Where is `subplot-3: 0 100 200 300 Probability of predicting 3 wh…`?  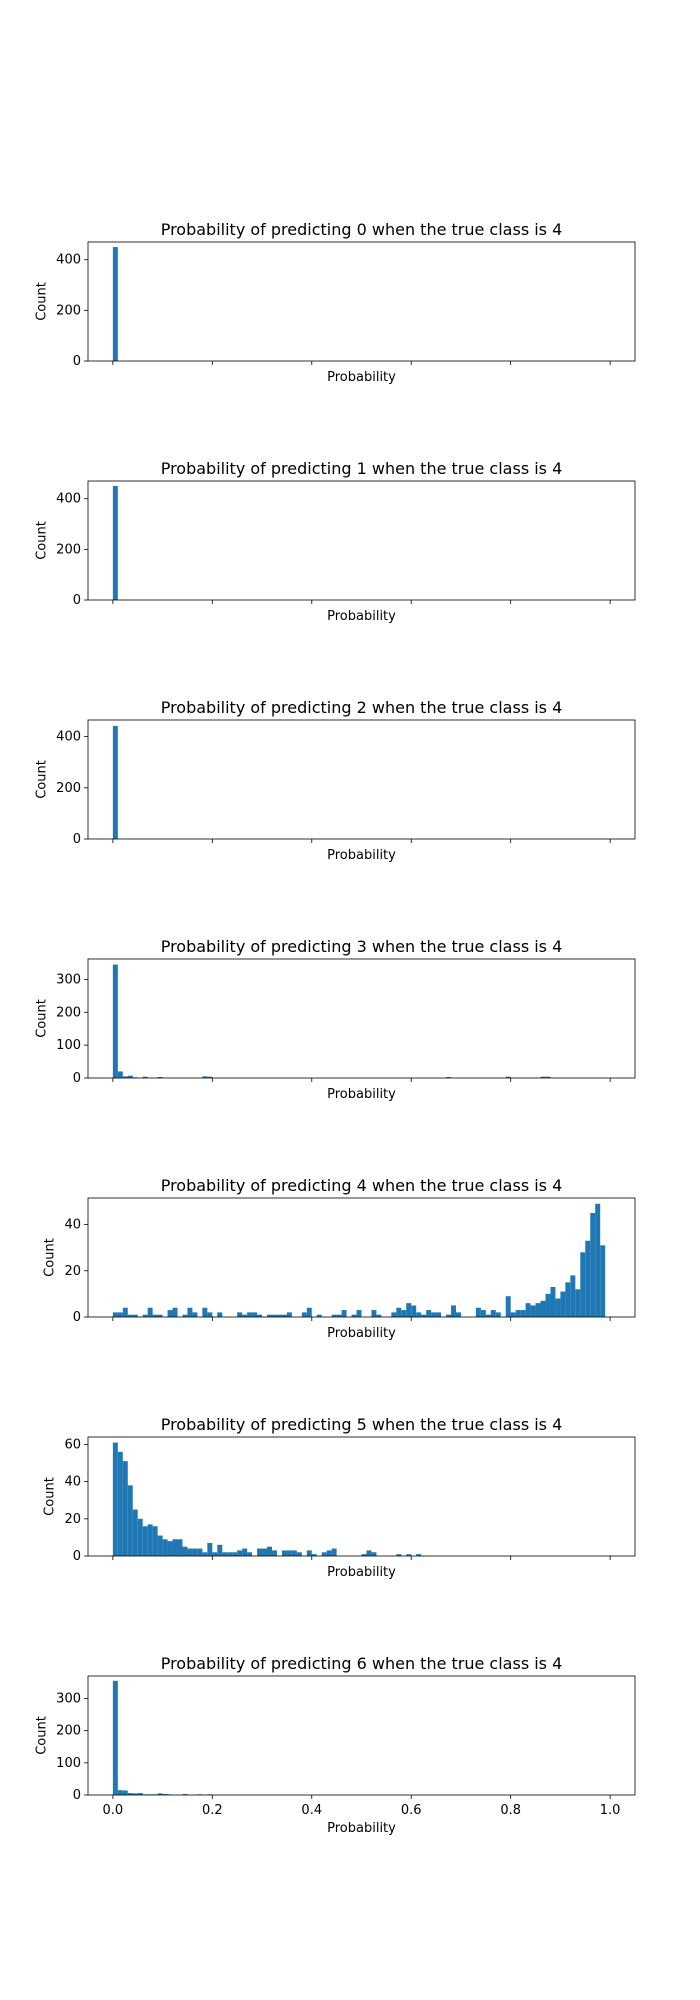
subplot-3: 0 100 200 300 Probability of predicting 3 wh… is located at coordinates (335, 1019).